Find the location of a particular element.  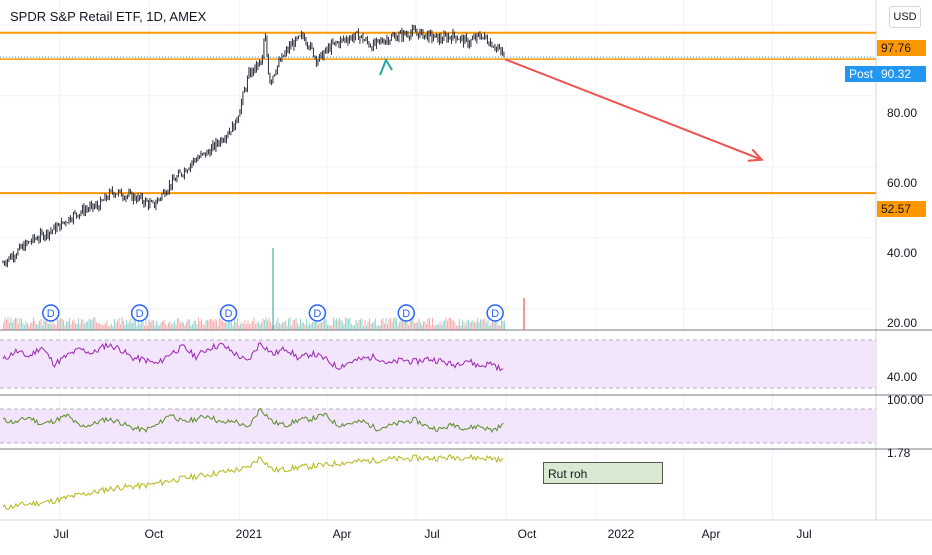

rsi-line is located at coordinates (253, 356).